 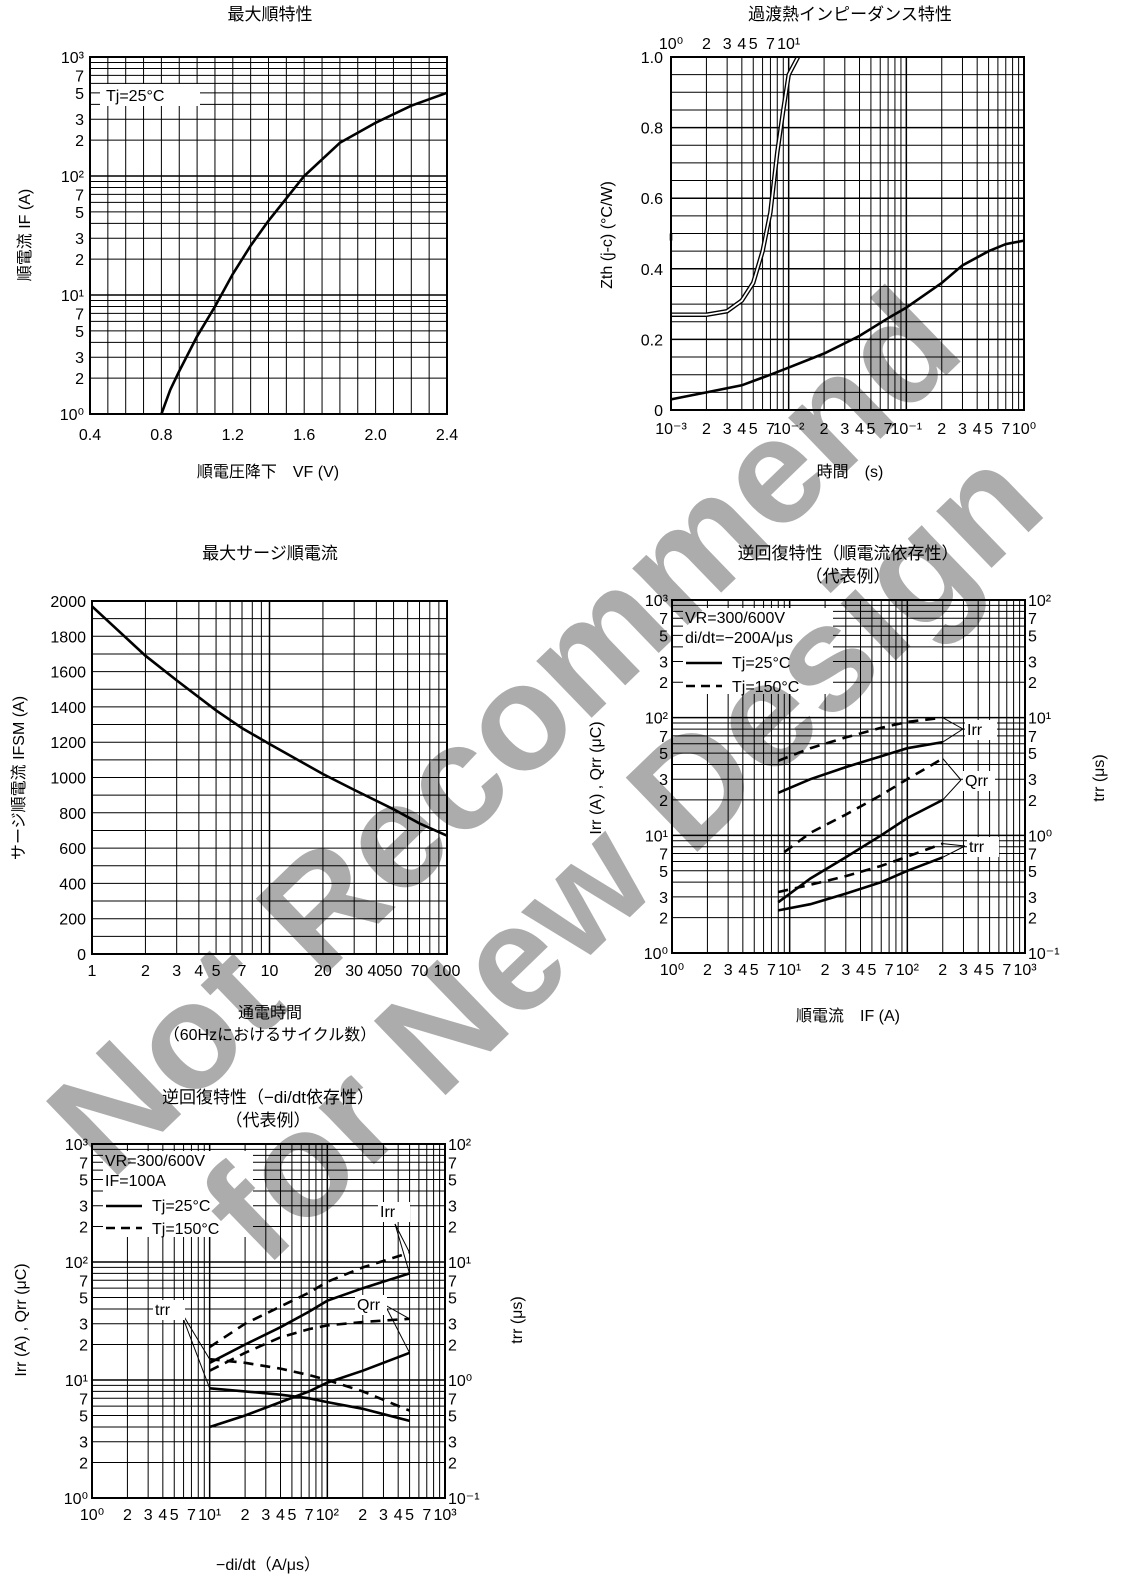 What do you see at coordinates (72, 920) in the screenshot?
I see `tick-label: 200` at bounding box center [72, 920].